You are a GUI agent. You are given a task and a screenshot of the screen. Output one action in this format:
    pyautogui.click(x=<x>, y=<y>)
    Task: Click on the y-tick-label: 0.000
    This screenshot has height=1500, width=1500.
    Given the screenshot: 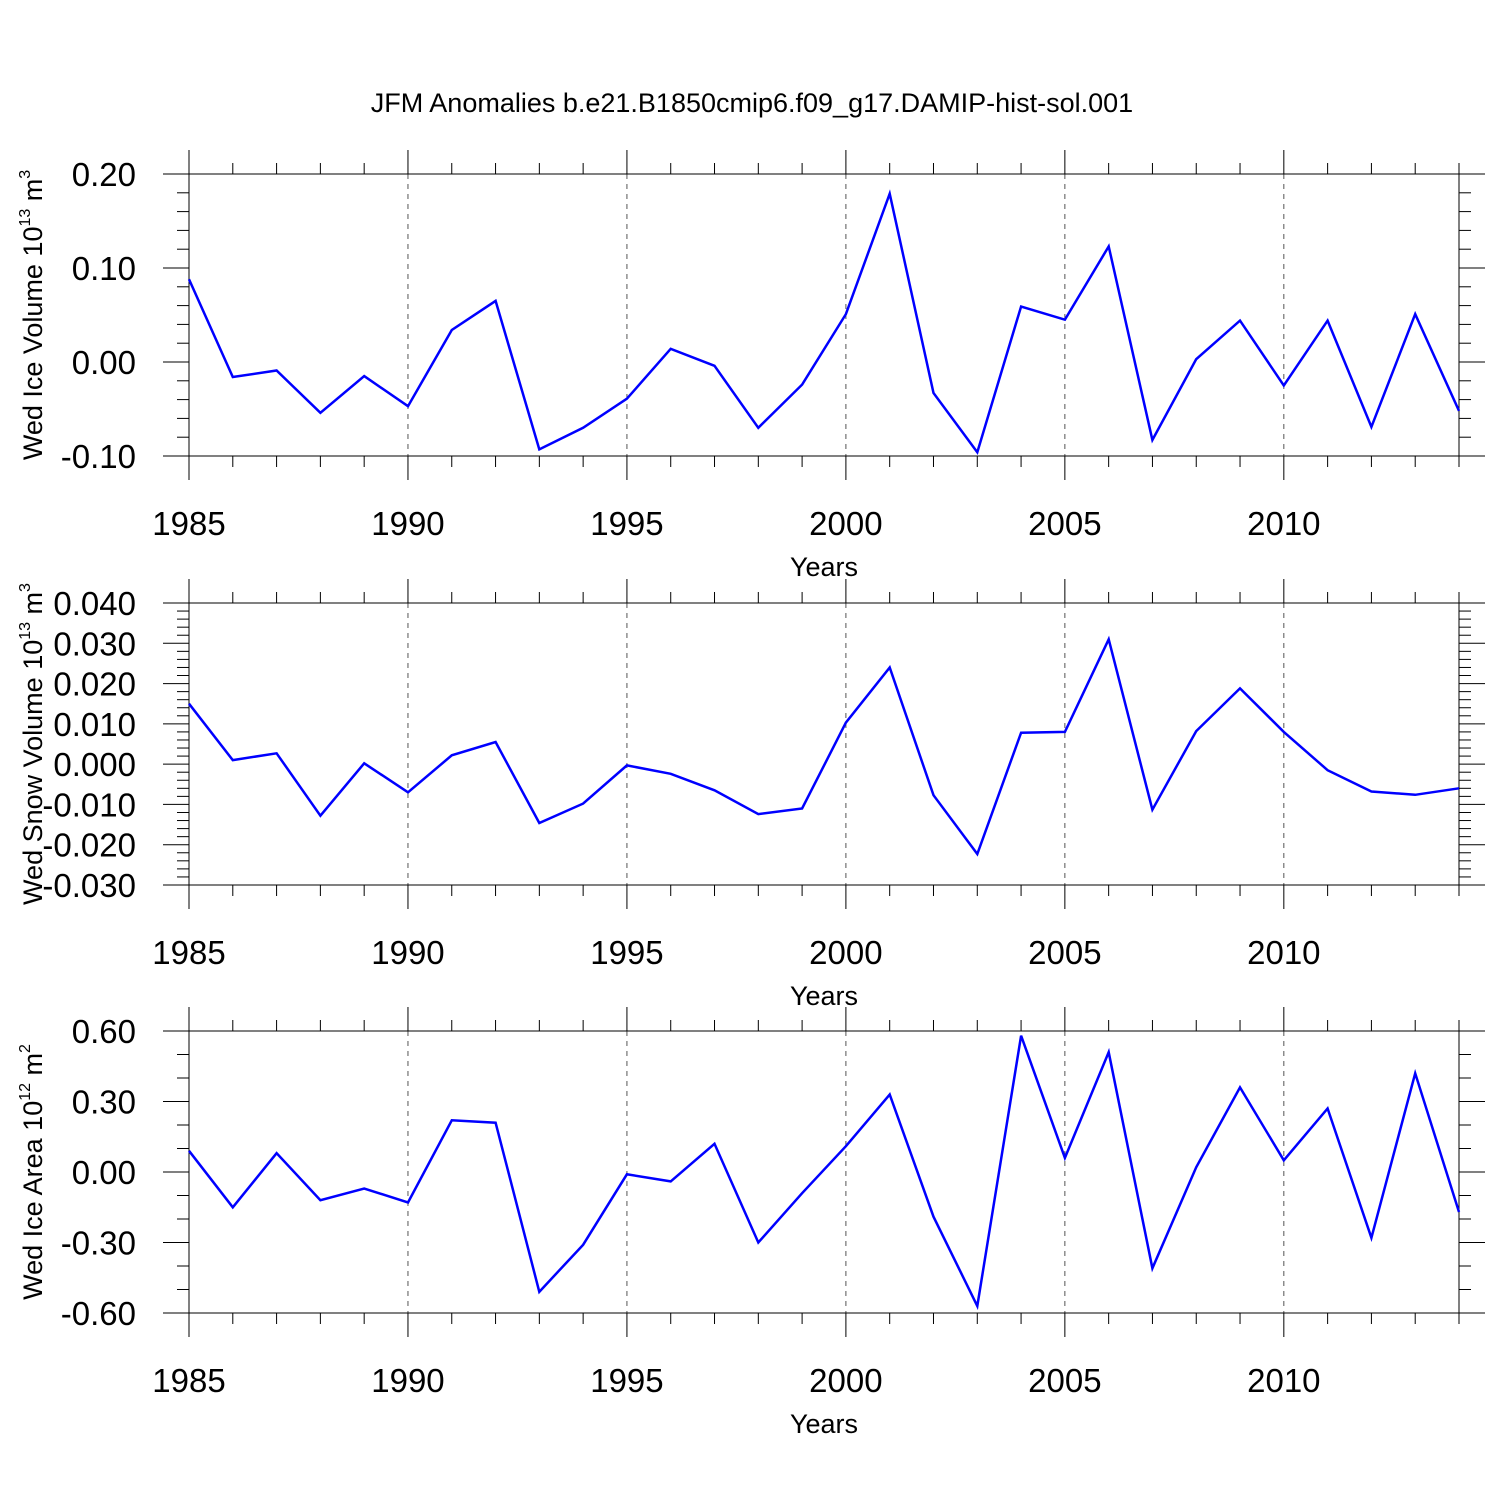 What is the action you would take?
    pyautogui.click(x=94, y=764)
    